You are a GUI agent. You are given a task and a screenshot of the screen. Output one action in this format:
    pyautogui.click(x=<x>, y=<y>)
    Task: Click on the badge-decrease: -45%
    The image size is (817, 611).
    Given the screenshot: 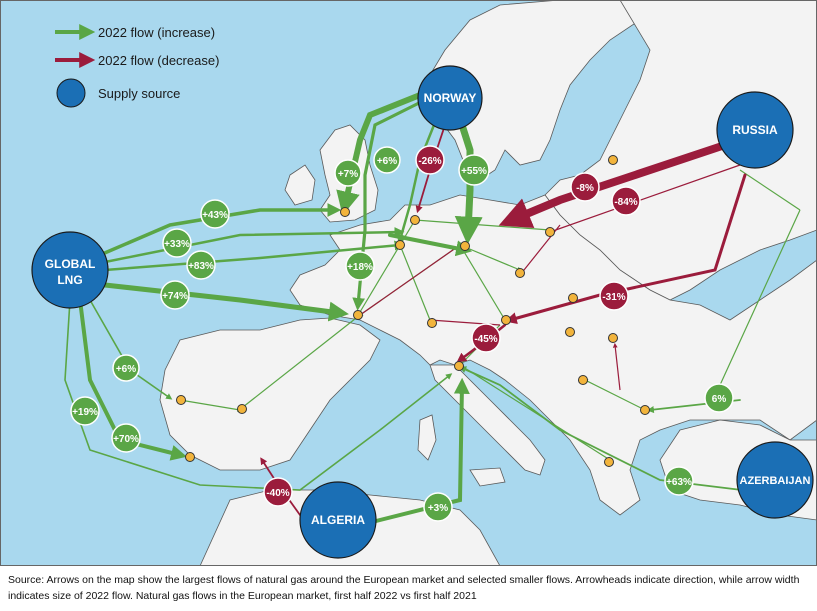 What is the action you would take?
    pyautogui.click(x=486, y=338)
    